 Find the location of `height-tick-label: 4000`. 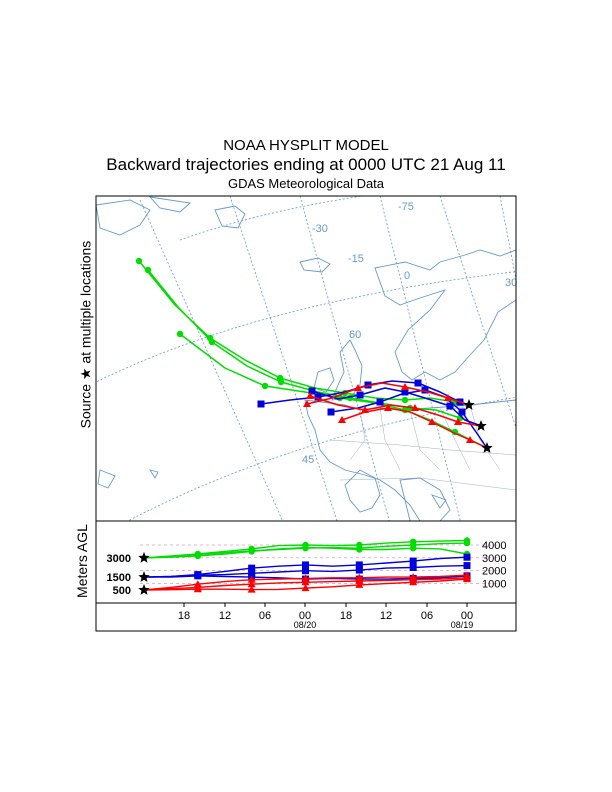

height-tick-label: 4000 is located at coordinates (494, 546).